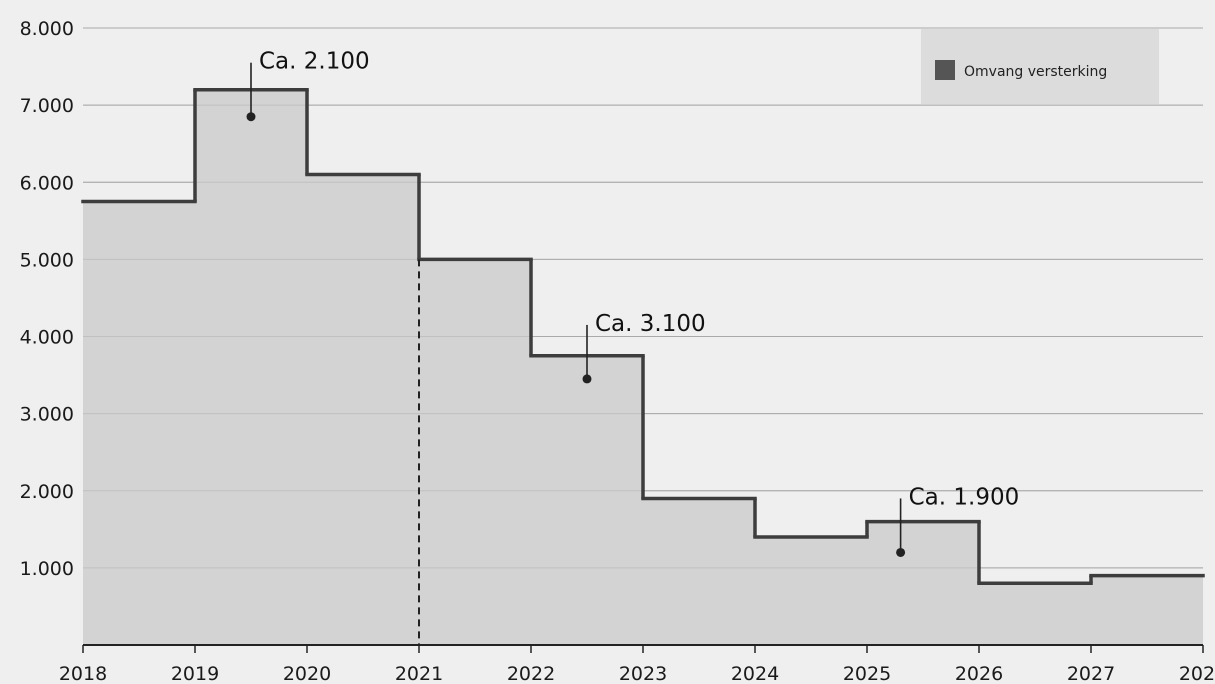 This screenshot has height=684, width=1215. What do you see at coordinates (47, 338) in the screenshot?
I see `y-tick-label: 4.000` at bounding box center [47, 338].